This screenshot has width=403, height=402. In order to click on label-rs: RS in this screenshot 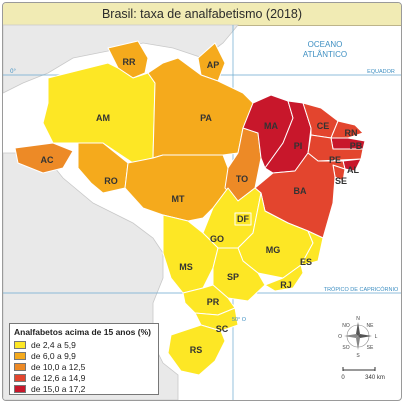, I will do `click(196, 350)`.